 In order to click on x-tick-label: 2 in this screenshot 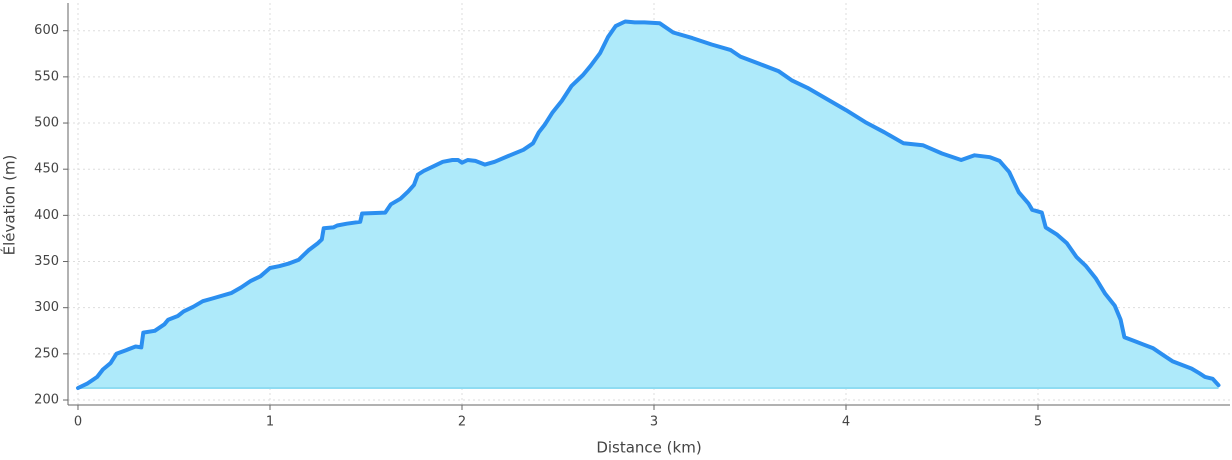, I will do `click(462, 422)`.